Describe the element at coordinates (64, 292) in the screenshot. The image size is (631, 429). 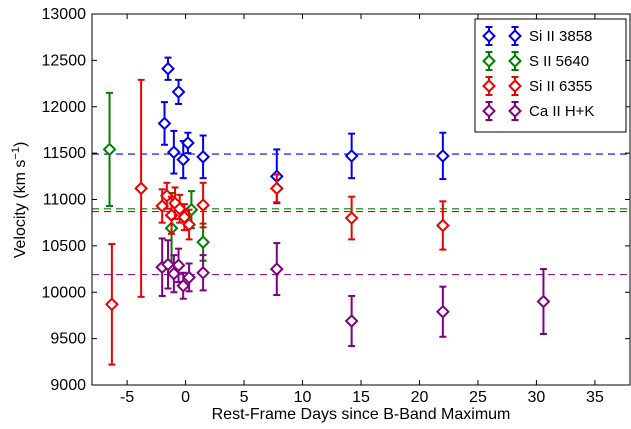
I see `y-tick-label: 10000` at that location.